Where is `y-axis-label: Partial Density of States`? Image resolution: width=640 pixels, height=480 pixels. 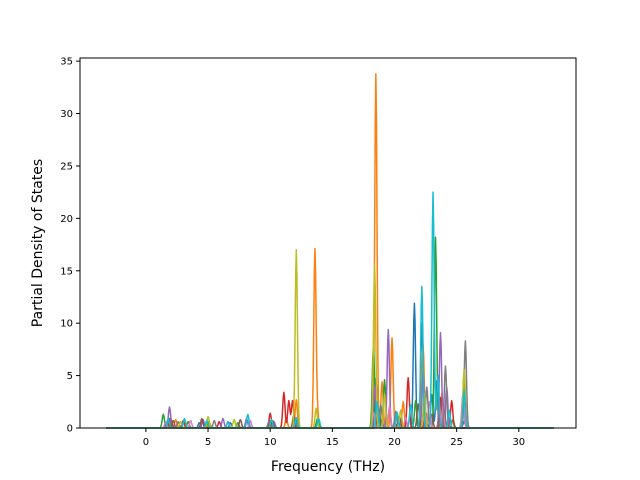 y-axis-label: Partial Density of States is located at coordinates (38, 243).